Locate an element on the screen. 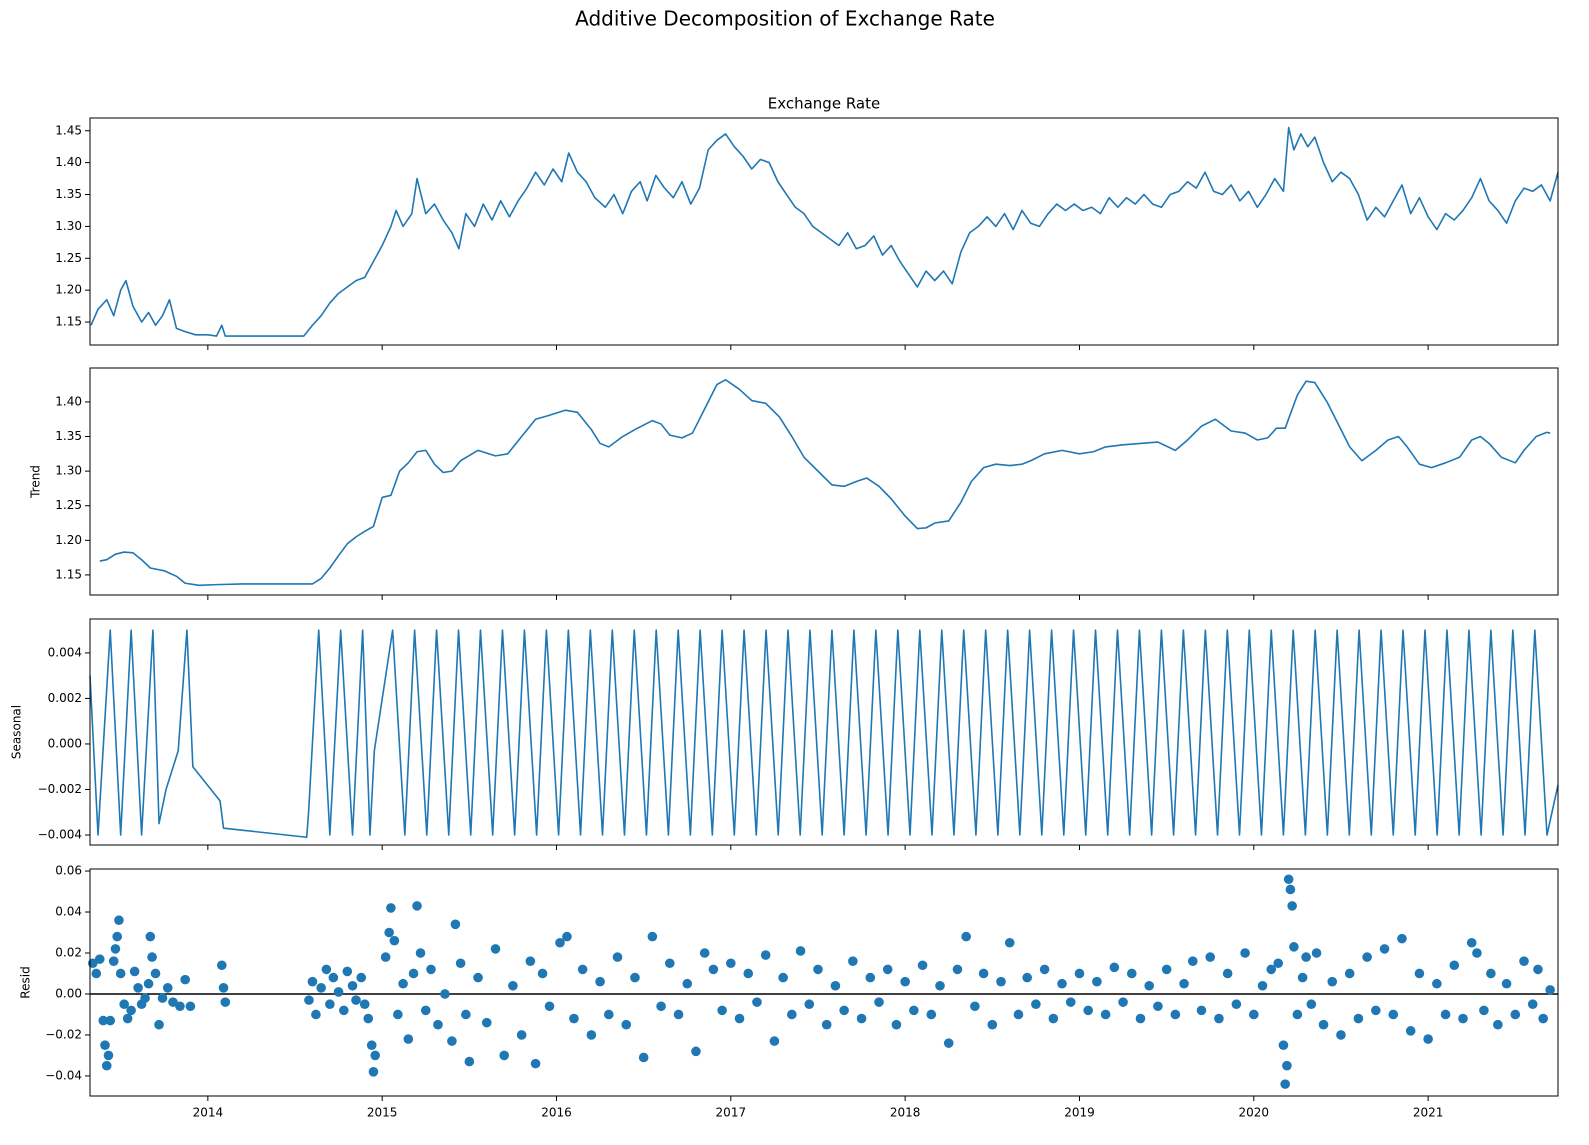 The height and width of the screenshot is (1145, 1589). y-tick-label: −0.004 is located at coordinates (60, 834).